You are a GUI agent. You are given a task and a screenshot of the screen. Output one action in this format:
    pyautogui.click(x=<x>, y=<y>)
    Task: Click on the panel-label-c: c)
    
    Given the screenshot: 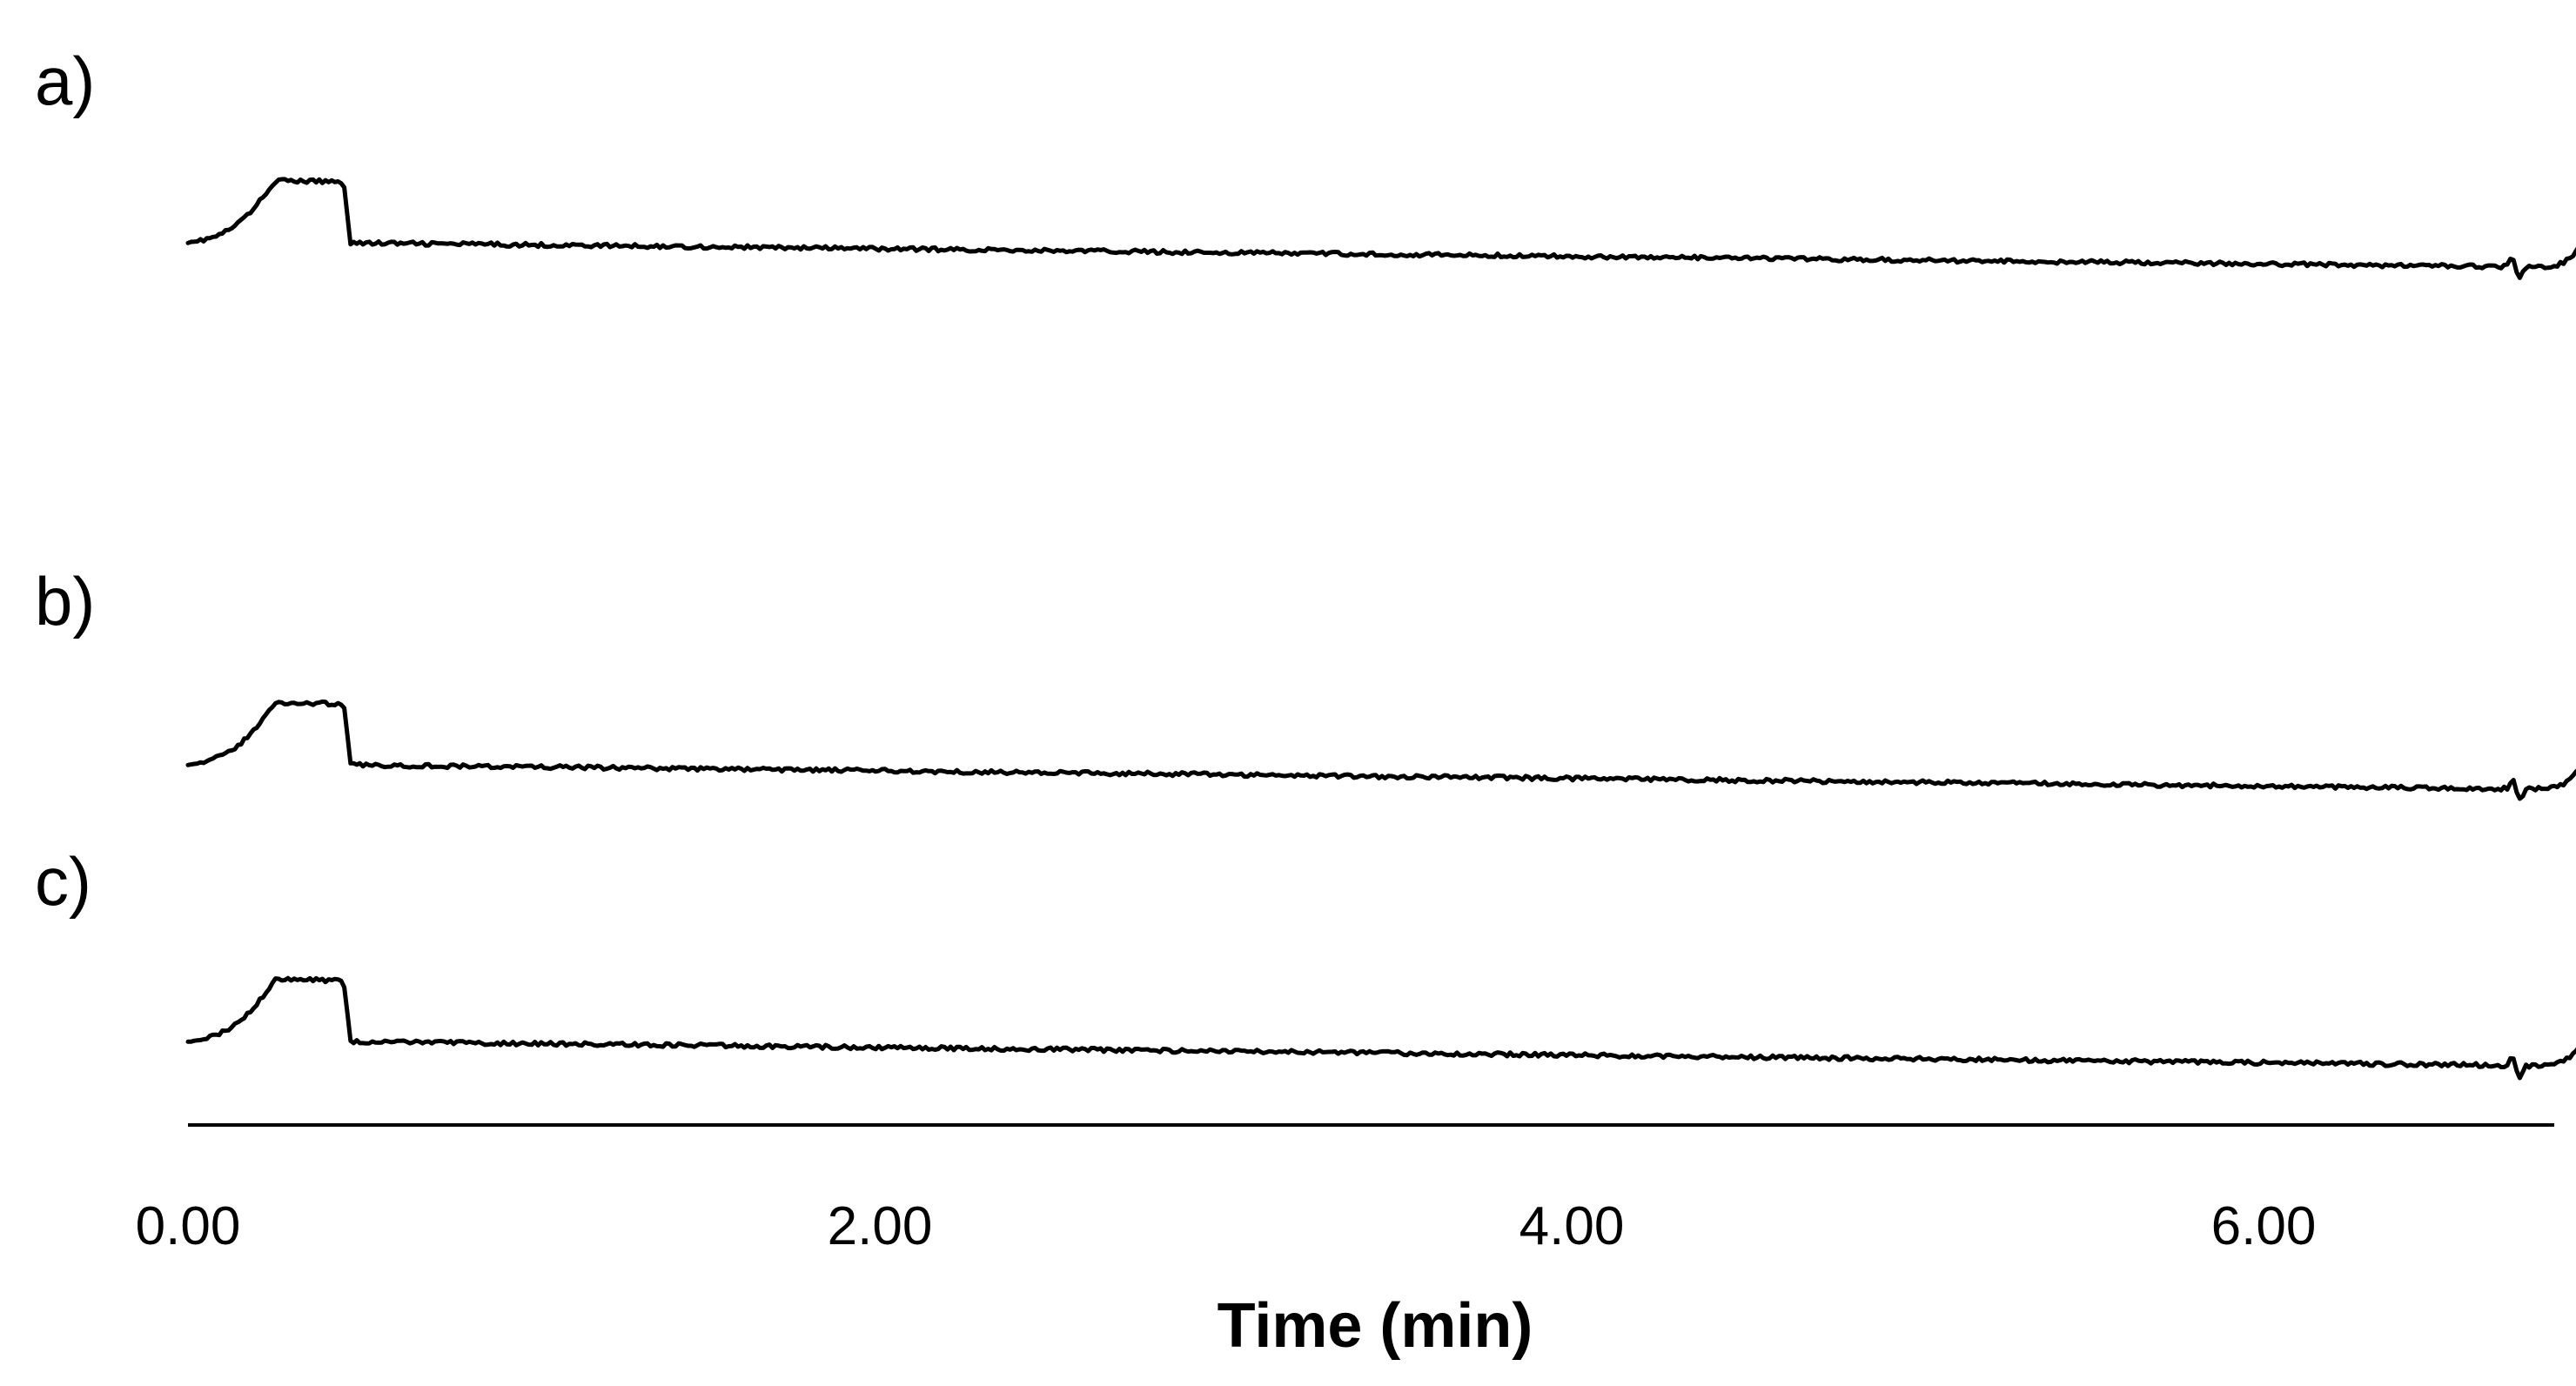 What is the action you would take?
    pyautogui.click(x=63, y=881)
    